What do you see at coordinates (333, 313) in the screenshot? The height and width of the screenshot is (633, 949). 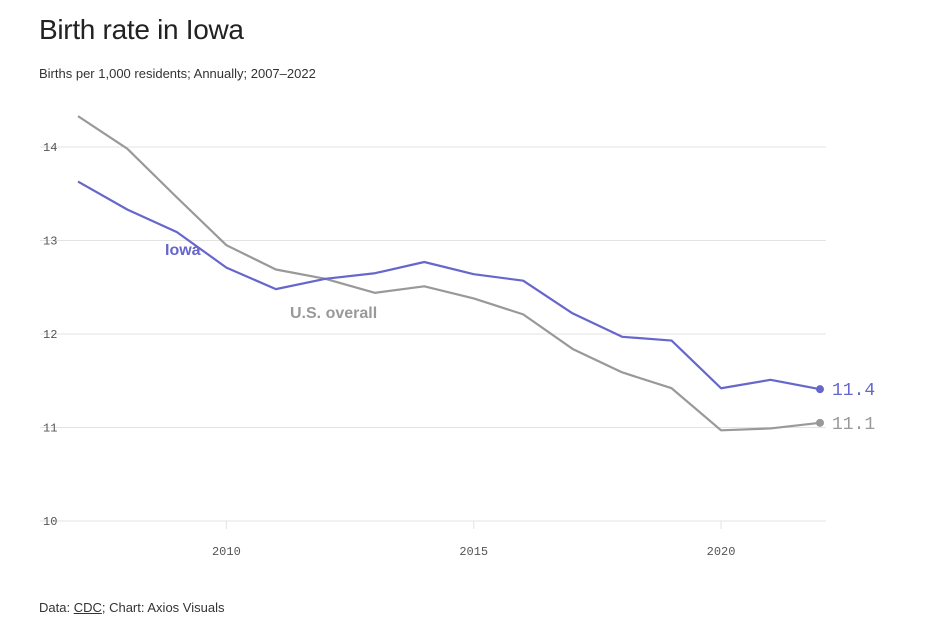 I see `series-label-us: U.S. overall` at bounding box center [333, 313].